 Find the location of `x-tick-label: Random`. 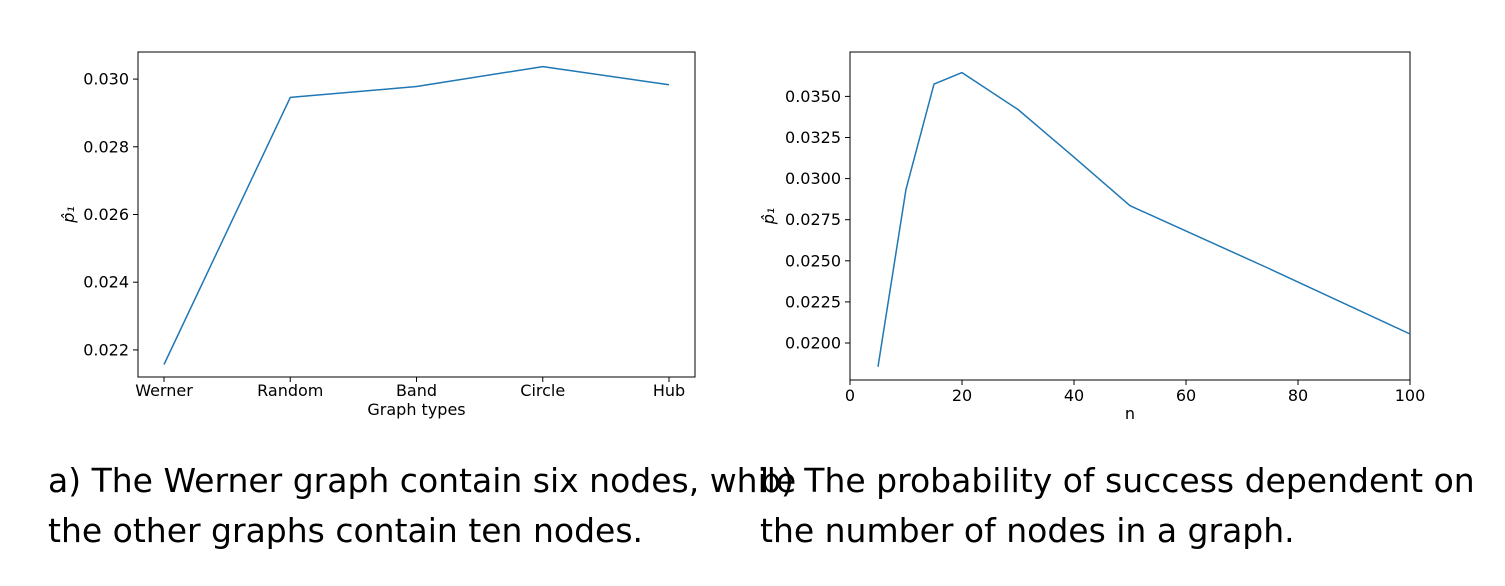

x-tick-label: Random is located at coordinates (290, 390).